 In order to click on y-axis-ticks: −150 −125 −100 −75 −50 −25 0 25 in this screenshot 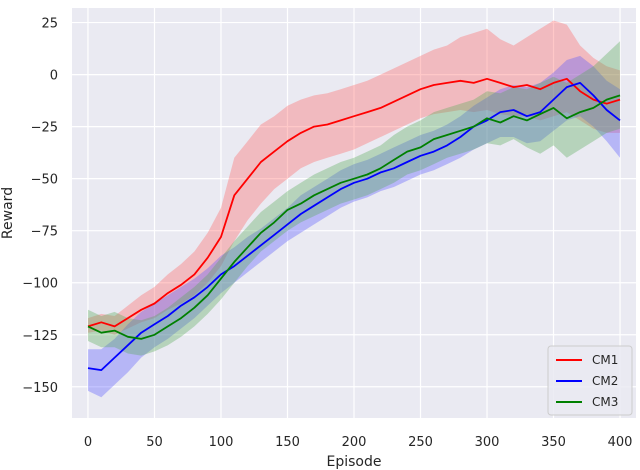, I will do `click(40, 206)`.